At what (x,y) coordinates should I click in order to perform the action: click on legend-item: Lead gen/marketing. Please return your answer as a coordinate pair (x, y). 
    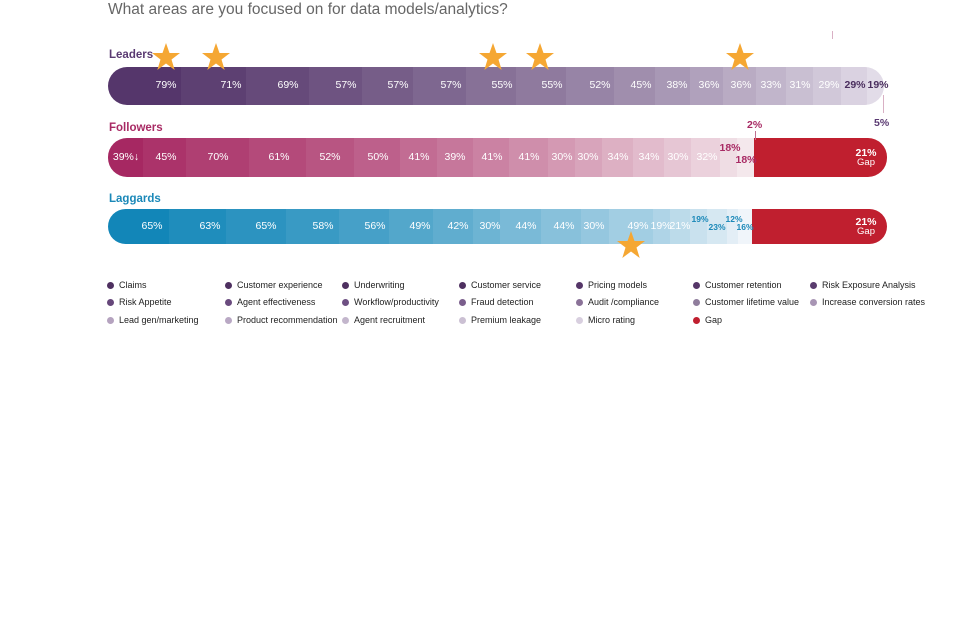
    Looking at the image, I should click on (153, 320).